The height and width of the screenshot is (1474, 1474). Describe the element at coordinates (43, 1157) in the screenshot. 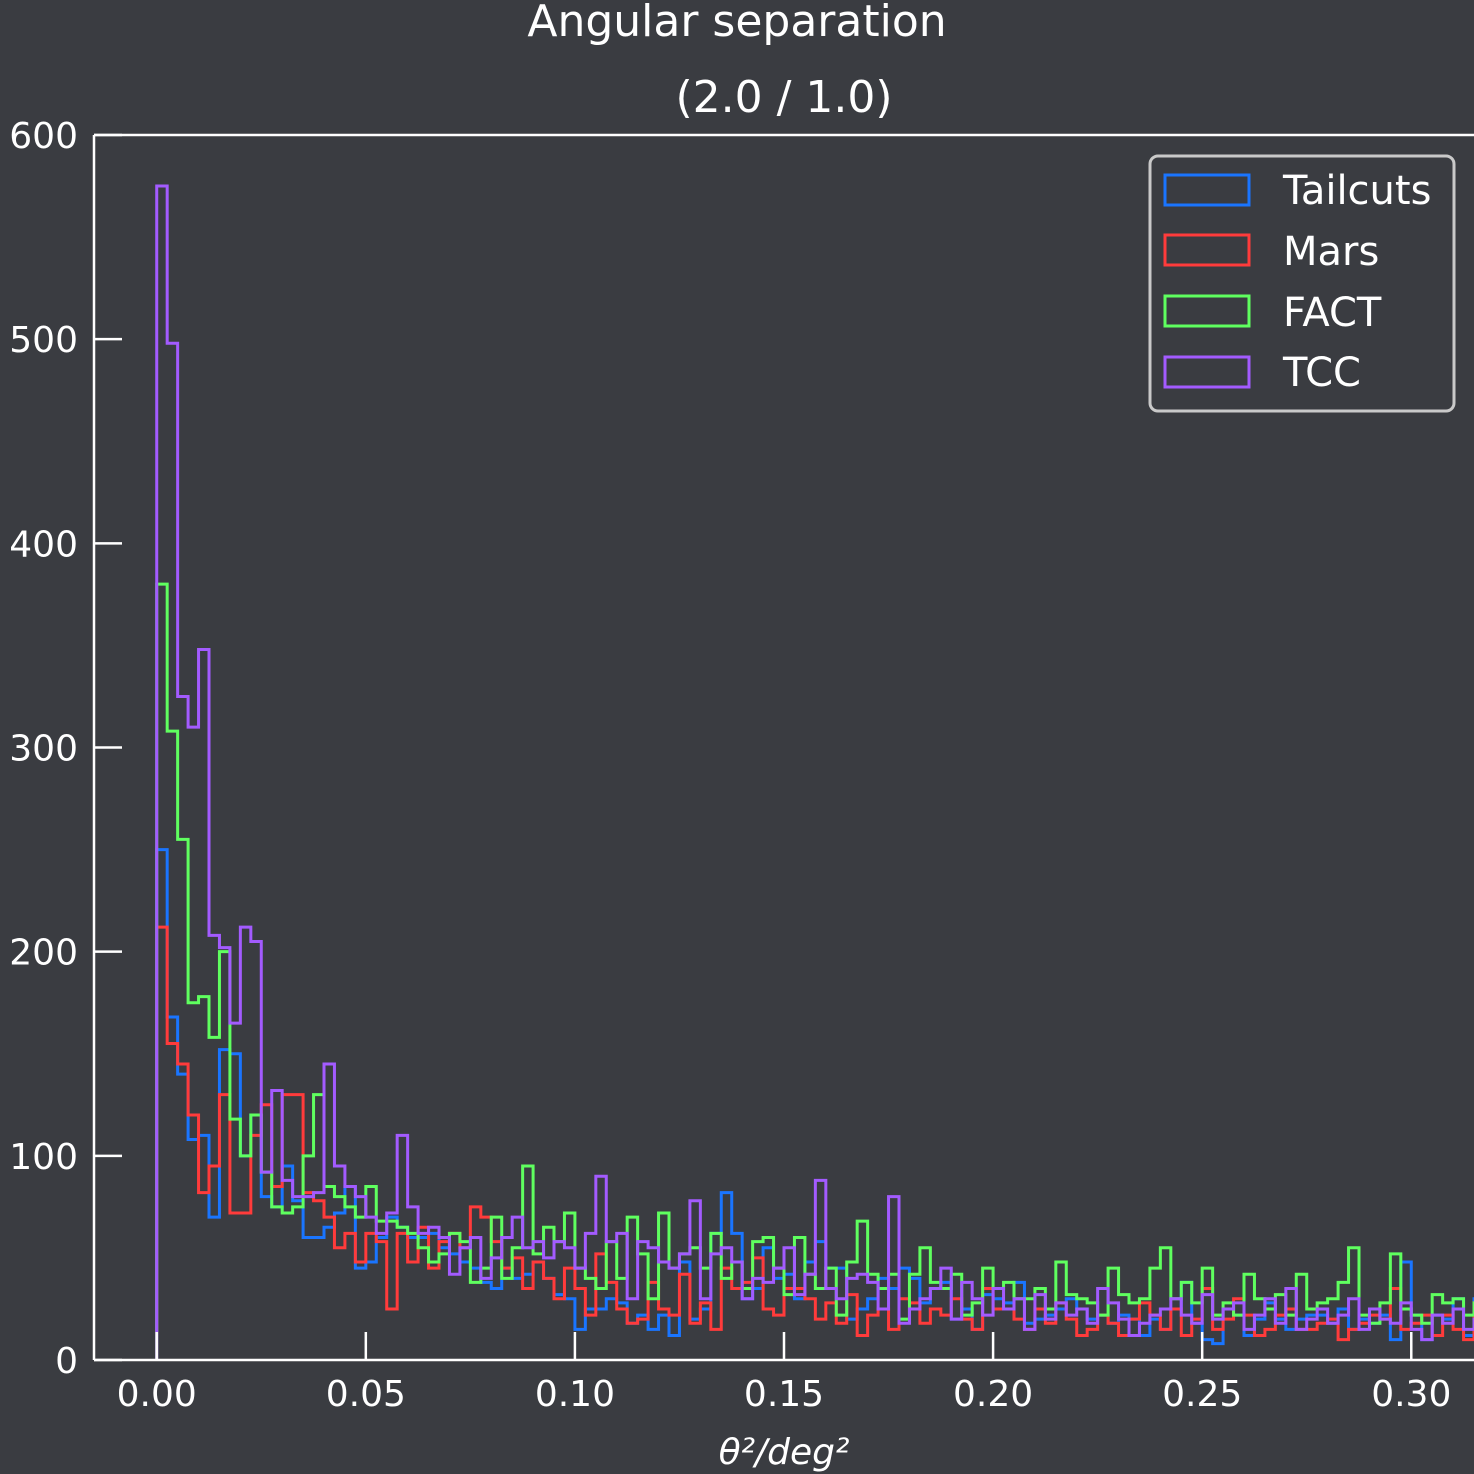

I see `y-tick-label: 100` at that location.